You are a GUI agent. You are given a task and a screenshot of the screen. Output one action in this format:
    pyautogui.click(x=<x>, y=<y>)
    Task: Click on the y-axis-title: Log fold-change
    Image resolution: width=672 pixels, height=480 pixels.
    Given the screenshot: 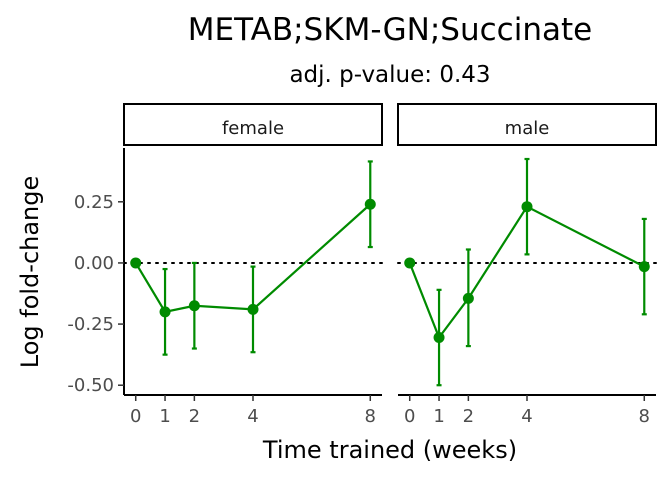 What is the action you would take?
    pyautogui.click(x=30, y=272)
    